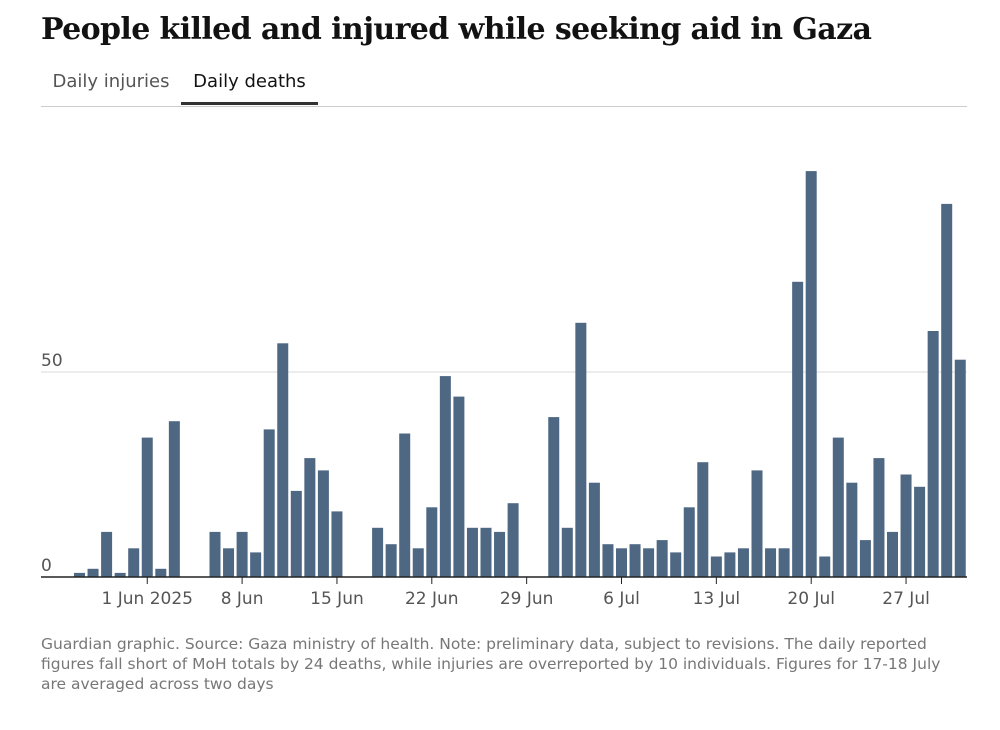 The width and height of the screenshot is (1000, 730). What do you see at coordinates (242, 599) in the screenshot?
I see `x-tick-label: 8 Jun` at bounding box center [242, 599].